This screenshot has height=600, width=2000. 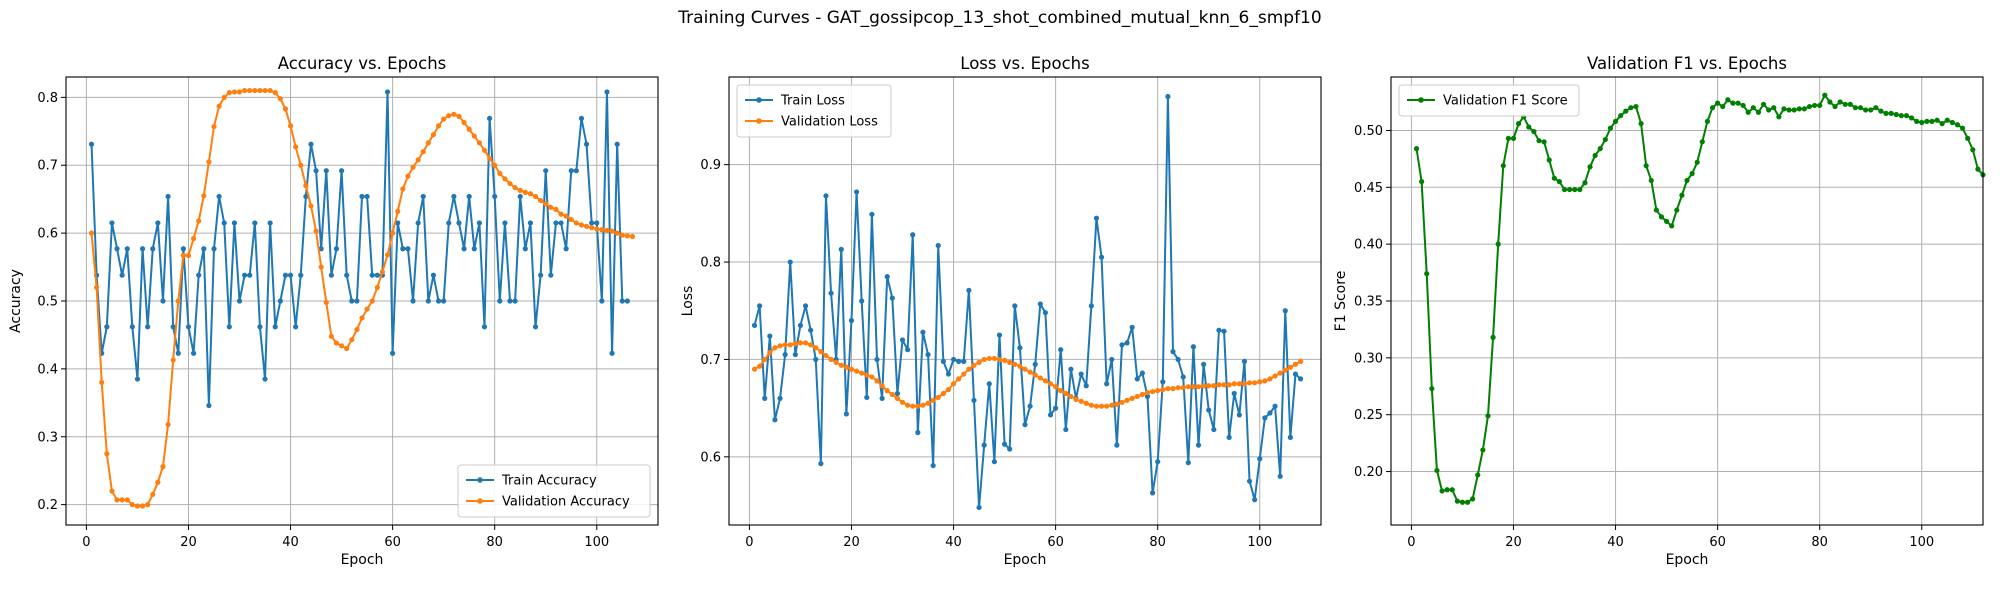 What do you see at coordinates (1368, 188) in the screenshot?
I see `y-tick-label: 0.45` at bounding box center [1368, 188].